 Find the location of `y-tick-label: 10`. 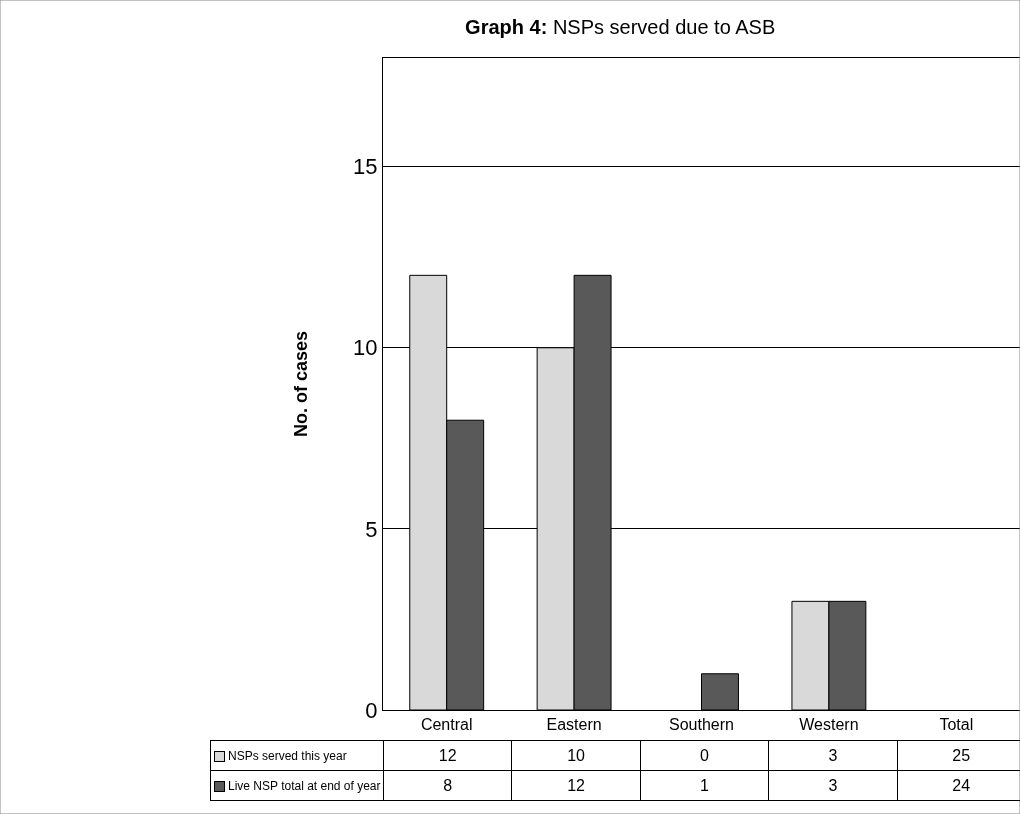

y-tick-label: 10 is located at coordinates (365, 348).